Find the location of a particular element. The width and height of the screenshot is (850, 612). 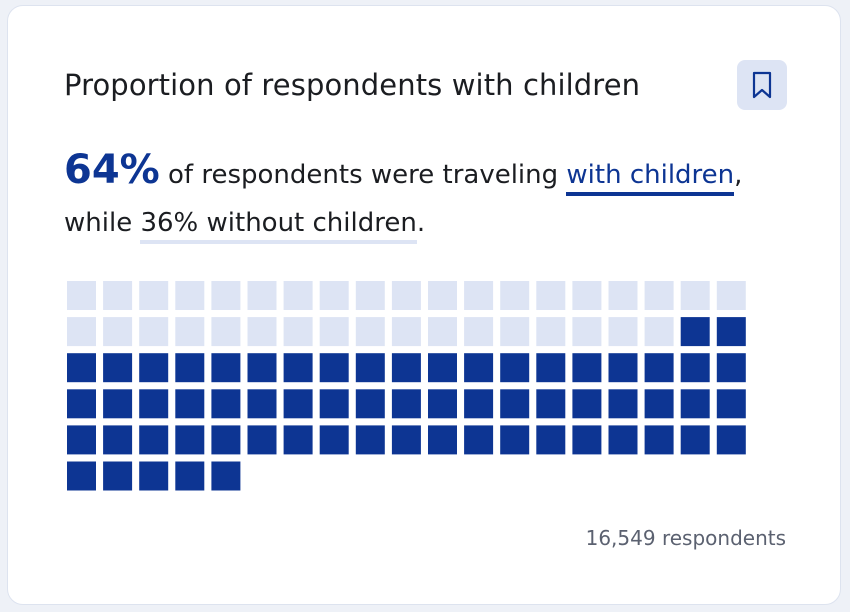

without-children-link: 36% without children is located at coordinates (278, 226).